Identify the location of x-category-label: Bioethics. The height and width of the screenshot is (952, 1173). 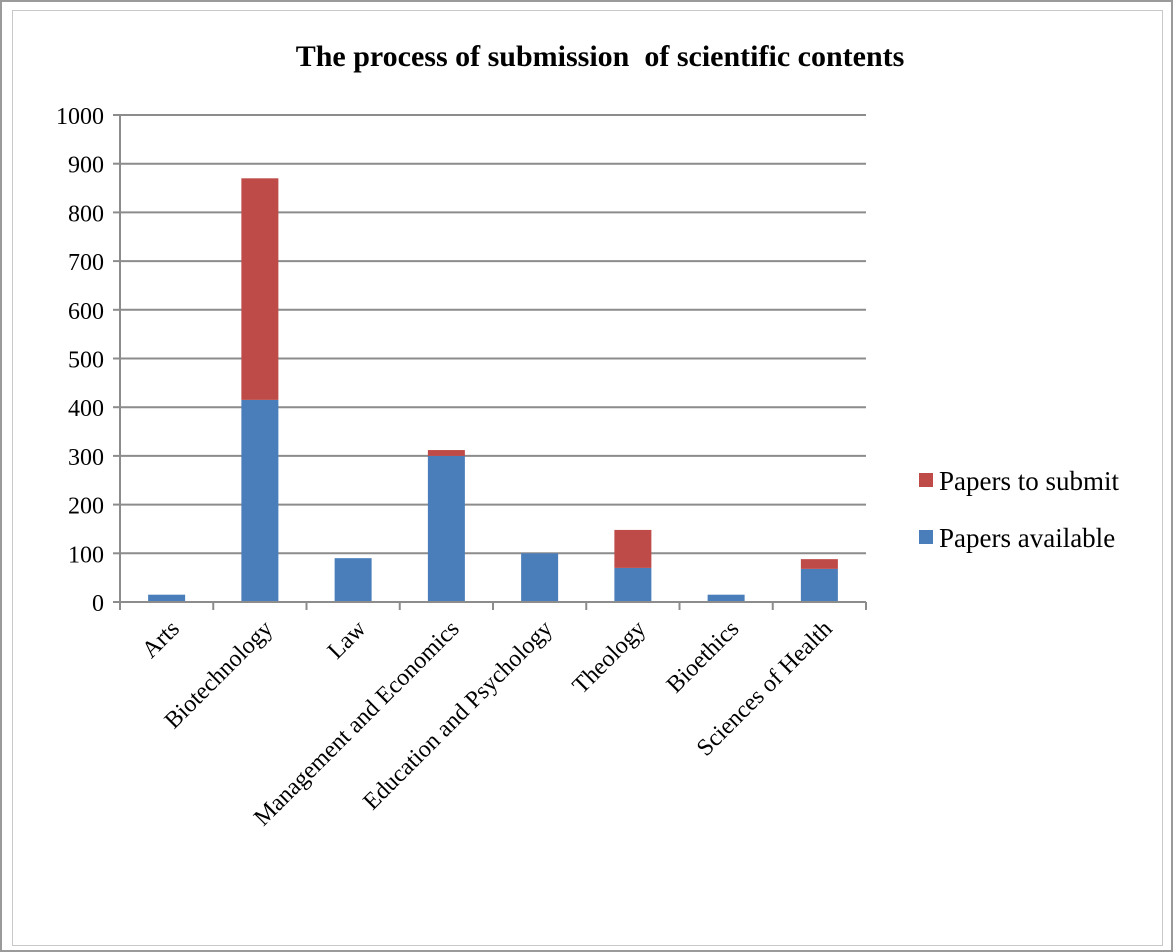
(703, 657).